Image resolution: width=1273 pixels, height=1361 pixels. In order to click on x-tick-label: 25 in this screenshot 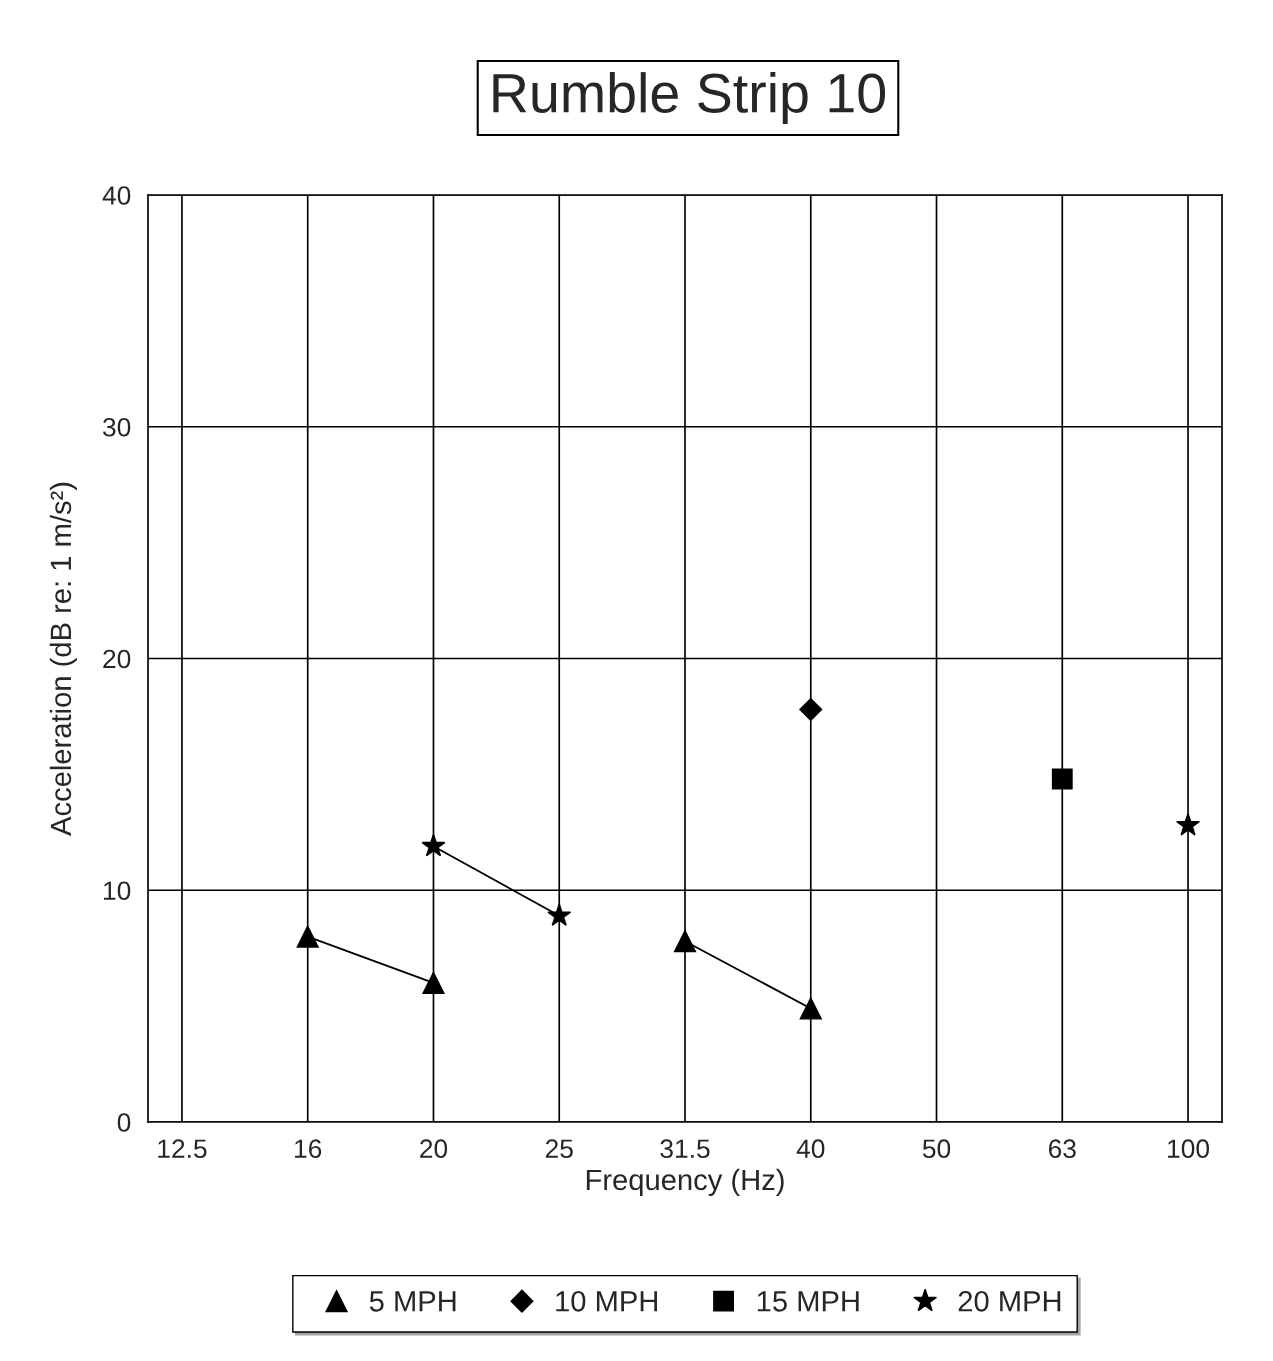, I will do `click(559, 1149)`.